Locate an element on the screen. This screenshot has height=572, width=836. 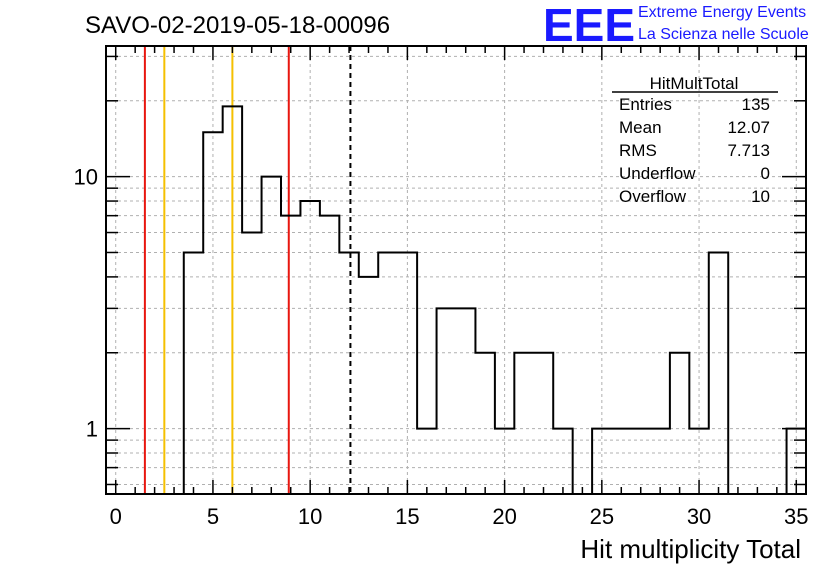
y-tick-label: 10 is located at coordinates (86, 177).